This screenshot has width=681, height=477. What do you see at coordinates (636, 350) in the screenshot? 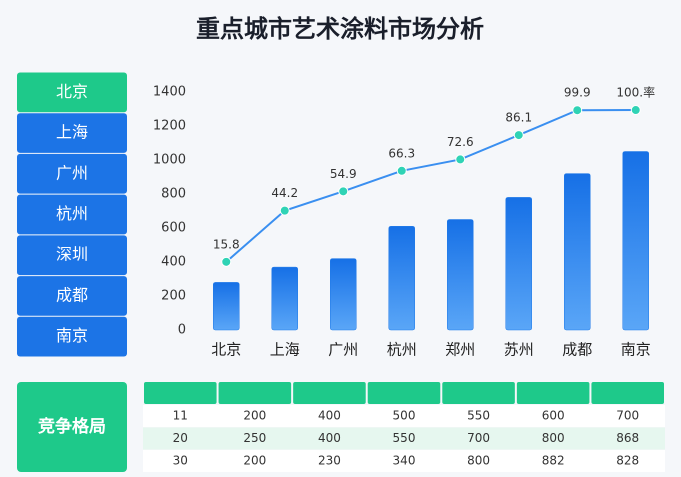
I see `x-tick-label: 南京` at bounding box center [636, 350].